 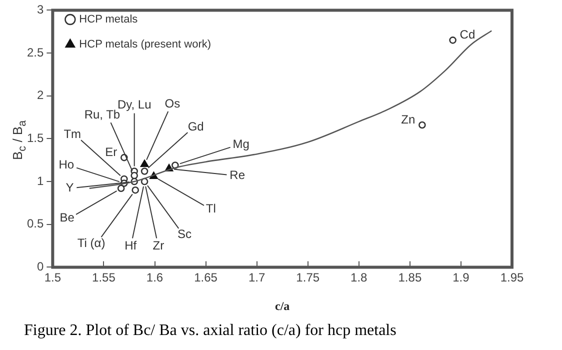 What do you see at coordinates (66, 165) in the screenshot?
I see `annotation: Ho` at bounding box center [66, 165].